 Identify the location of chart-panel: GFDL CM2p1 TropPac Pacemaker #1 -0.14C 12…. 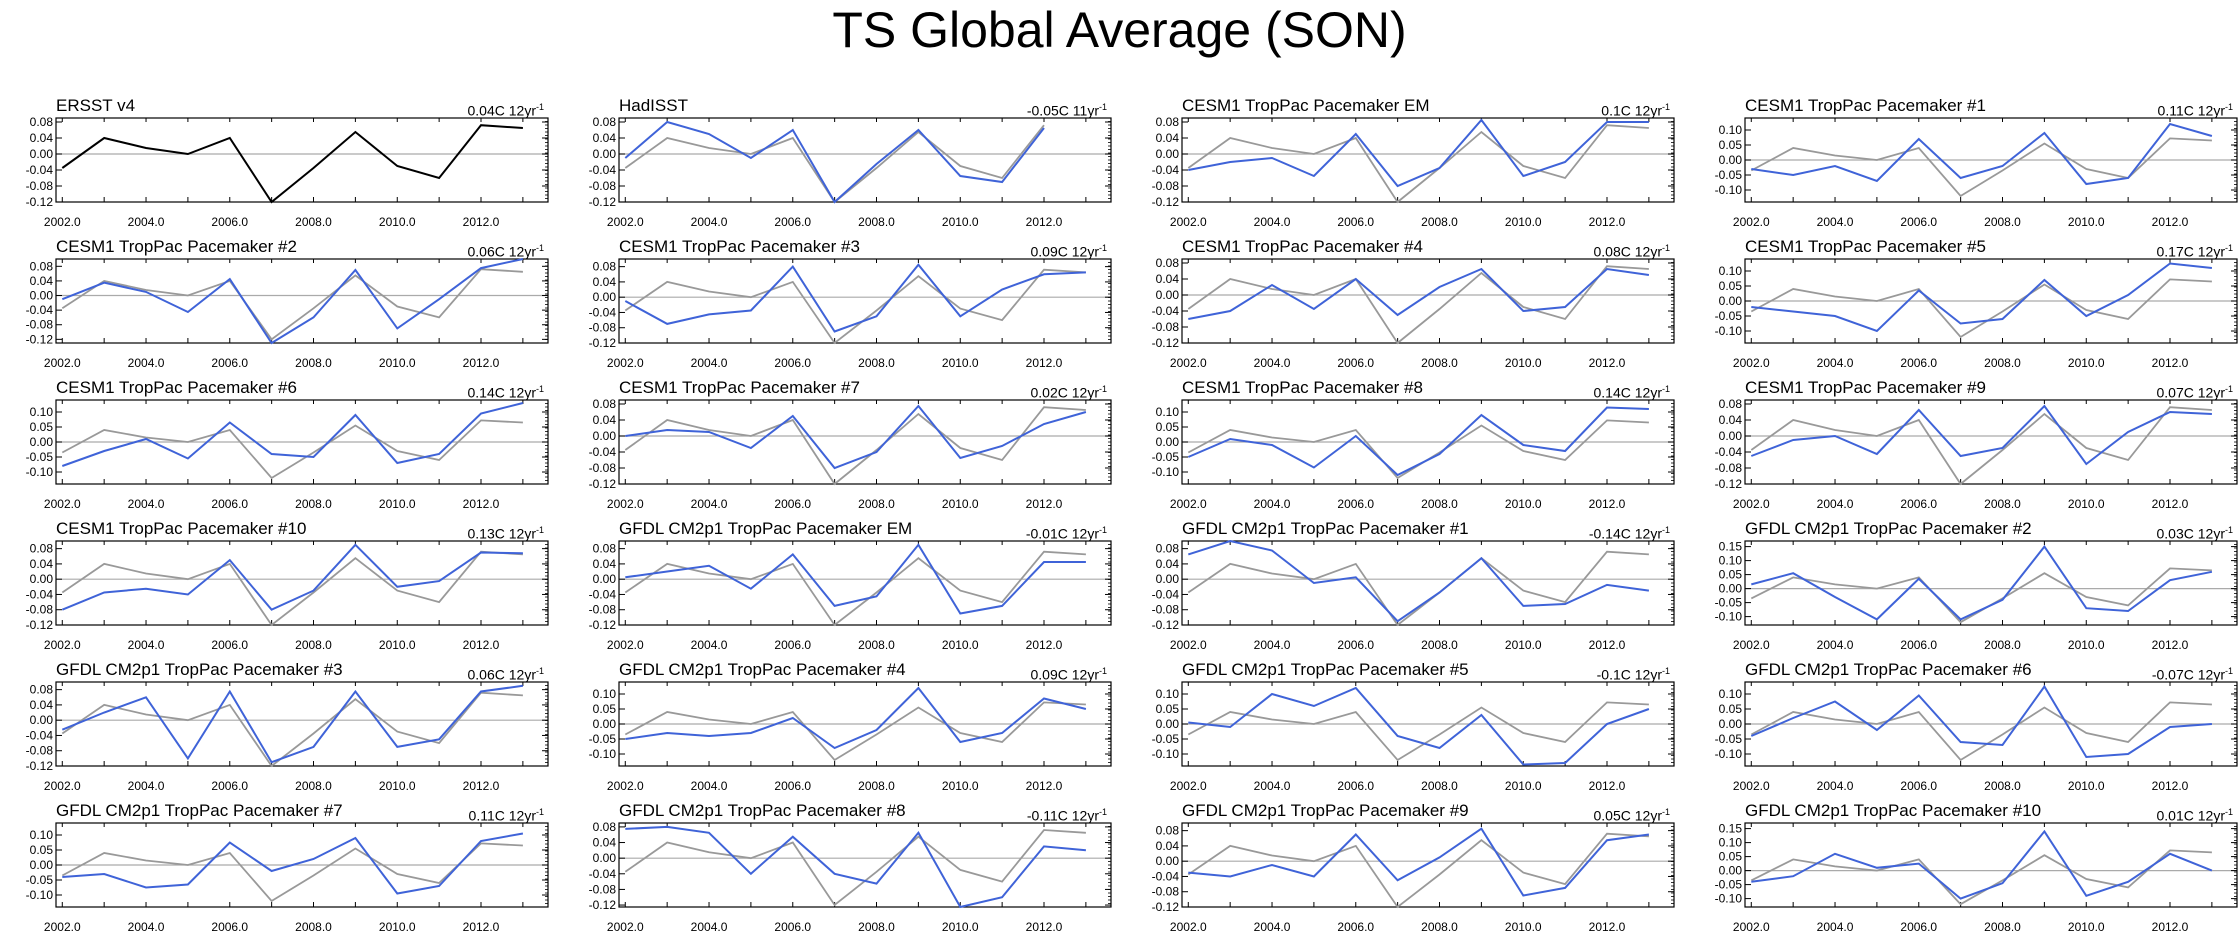
(1406, 589).